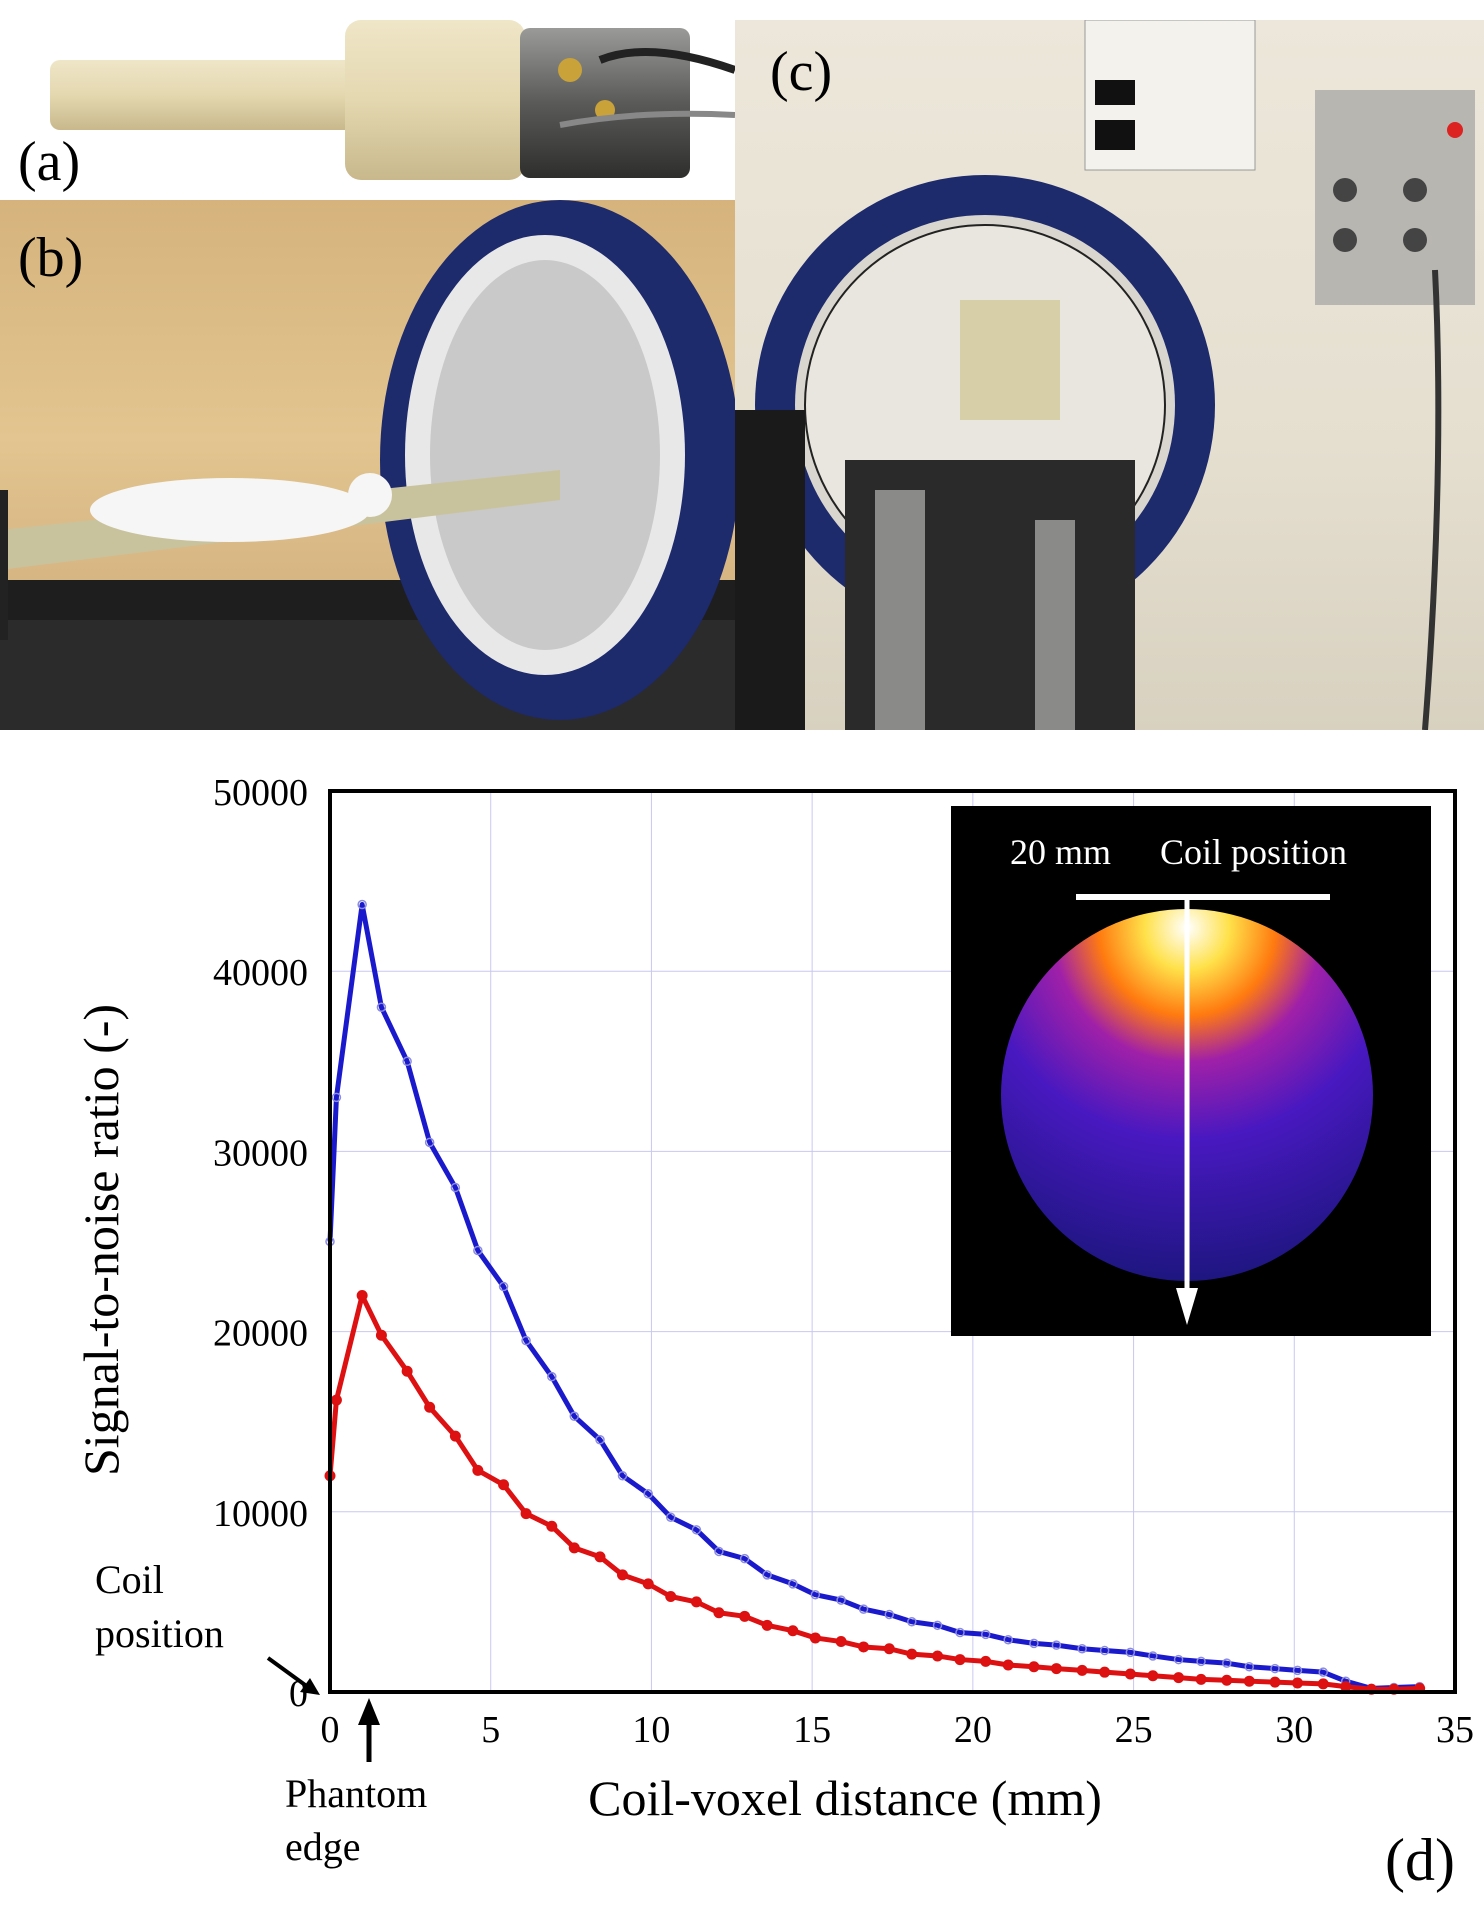 This screenshot has width=1484, height=1905. What do you see at coordinates (973, 1730) in the screenshot?
I see `x-tick-label: 20` at bounding box center [973, 1730].